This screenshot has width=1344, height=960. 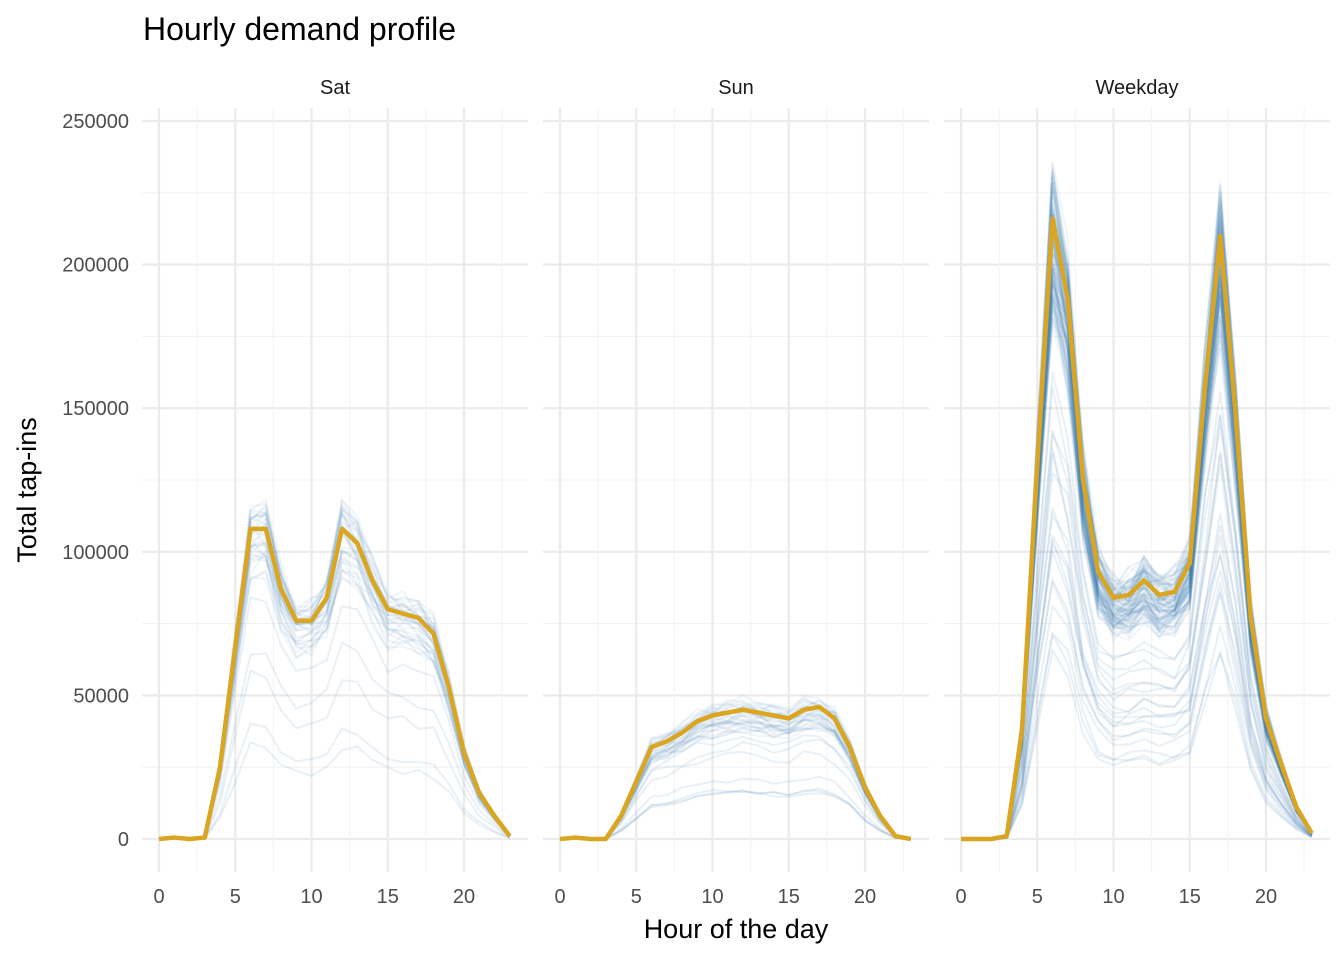 I want to click on facet-label: Weekday, so click(x=1136, y=88).